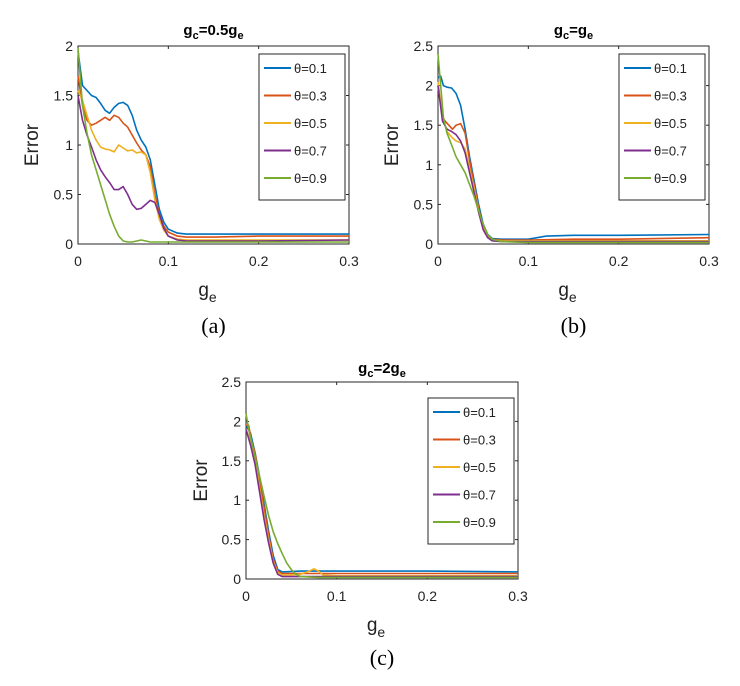 This screenshot has height=686, width=740. I want to click on chart-title: gc=2ge, so click(382, 370).